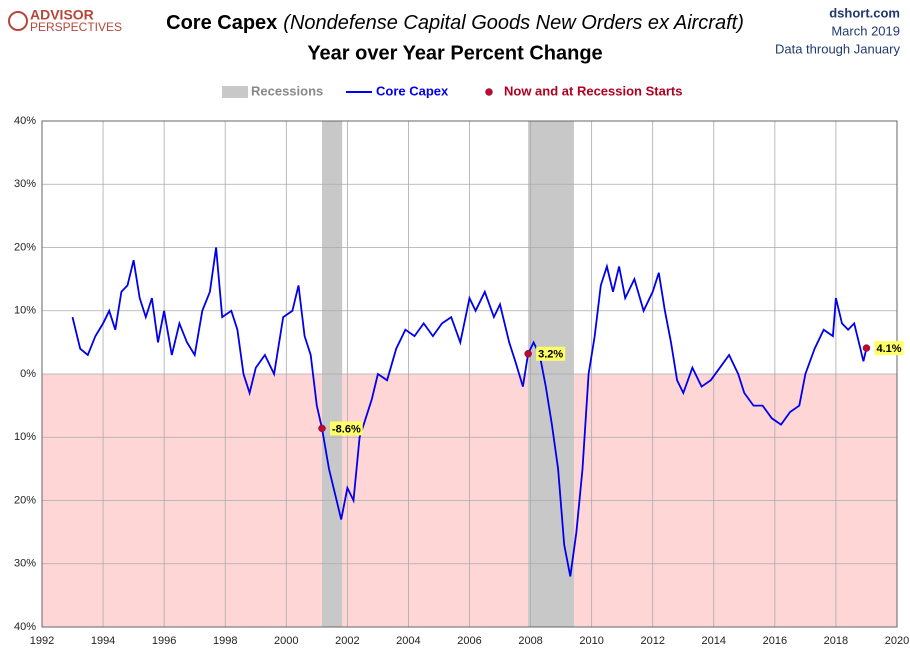 The width and height of the screenshot is (910, 661). I want to click on marker-label: 3.2%, so click(550, 355).